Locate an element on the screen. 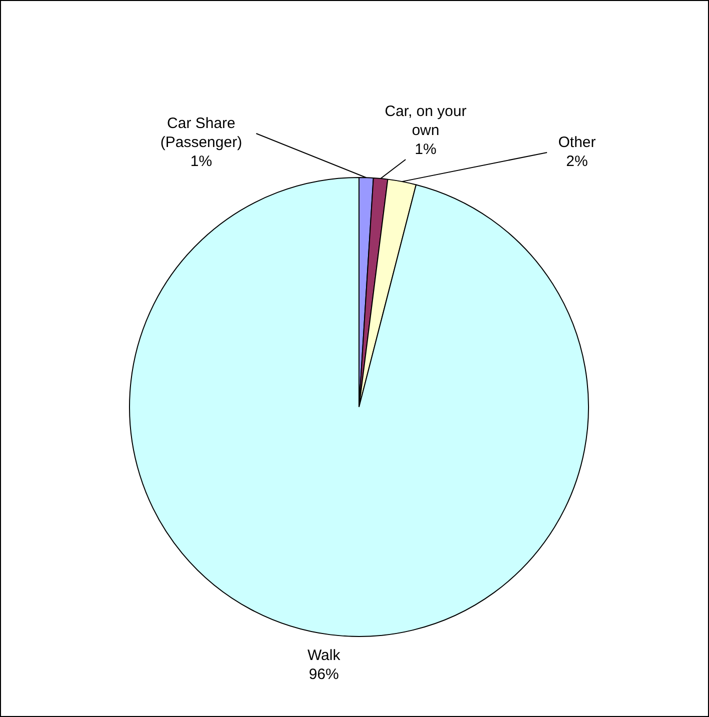 The height and width of the screenshot is (717, 709). slice-label: Car Share (Passenger) is located at coordinates (201, 133).